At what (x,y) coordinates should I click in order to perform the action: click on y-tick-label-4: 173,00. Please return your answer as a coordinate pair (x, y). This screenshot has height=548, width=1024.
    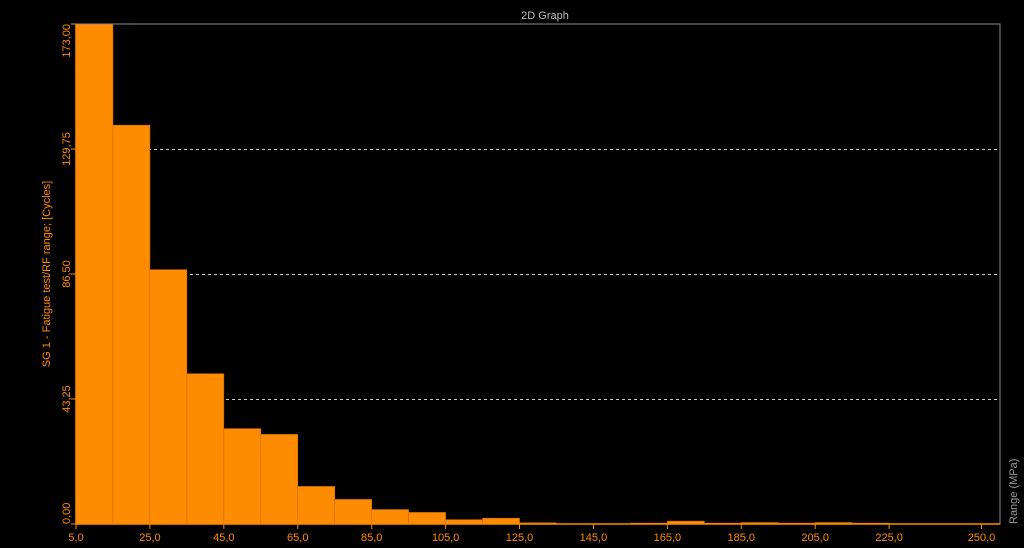
    Looking at the image, I should click on (67, 41).